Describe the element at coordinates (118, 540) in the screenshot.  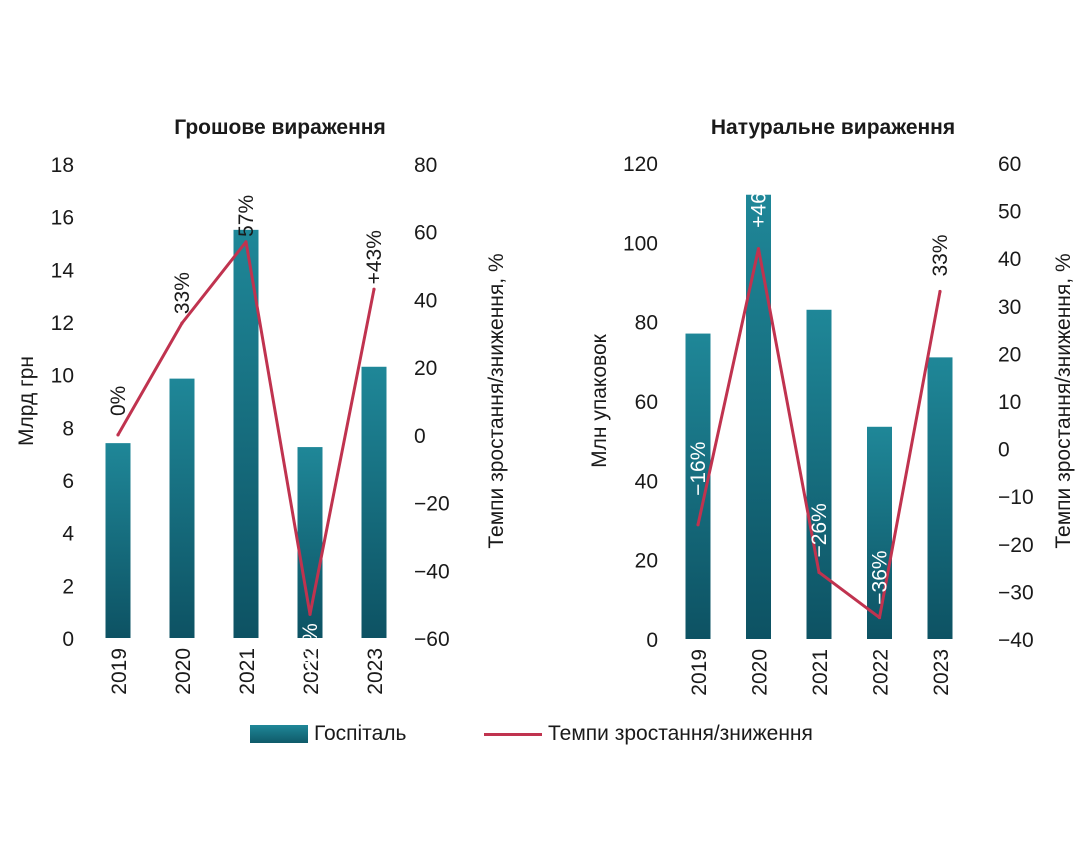
I see `bar-2019` at that location.